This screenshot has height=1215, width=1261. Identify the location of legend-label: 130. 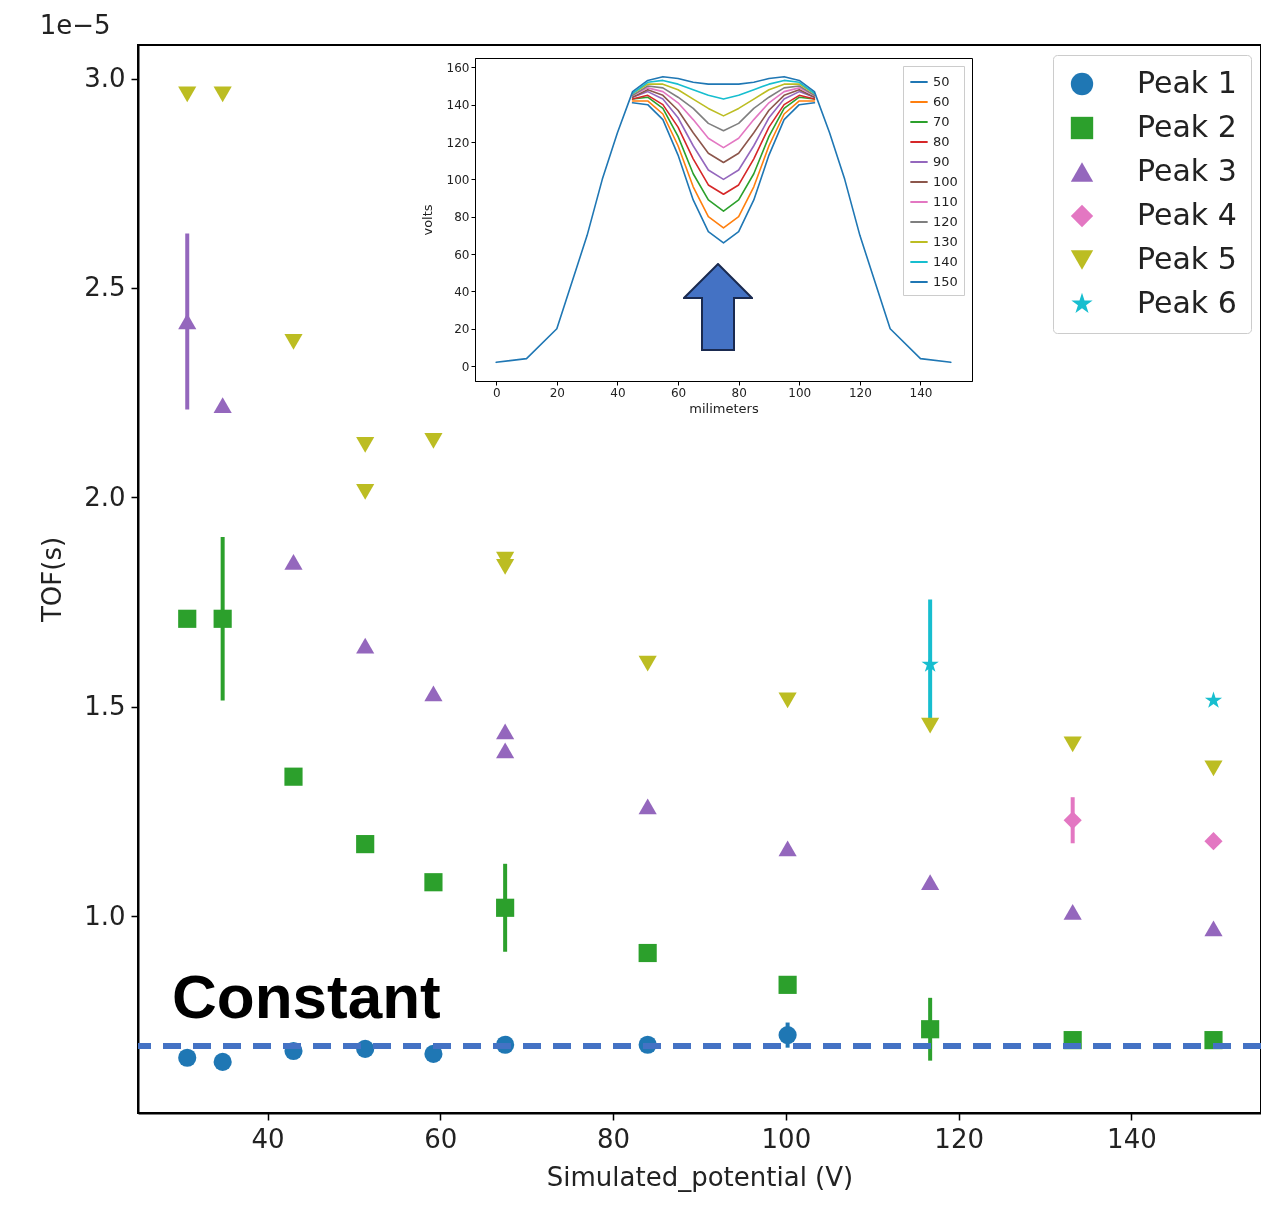
(945, 241).